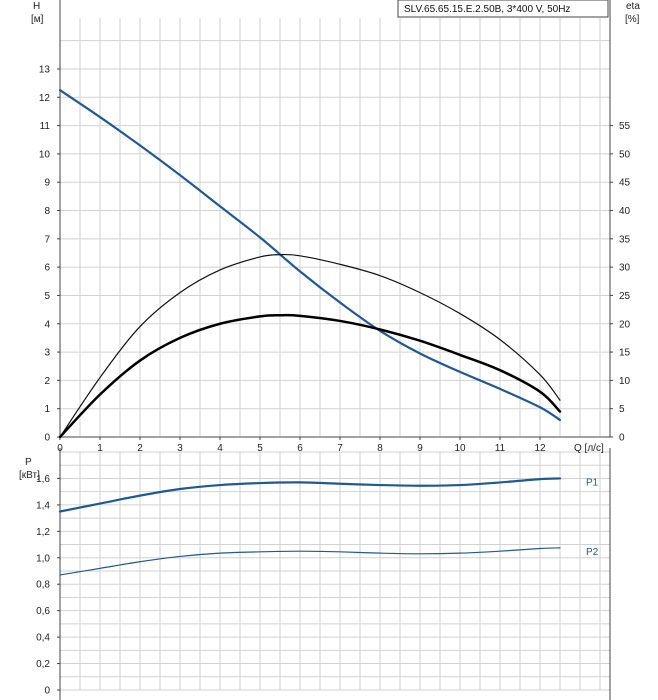  Describe the element at coordinates (625, 126) in the screenshot. I see `eta-tick-label: 55` at that location.